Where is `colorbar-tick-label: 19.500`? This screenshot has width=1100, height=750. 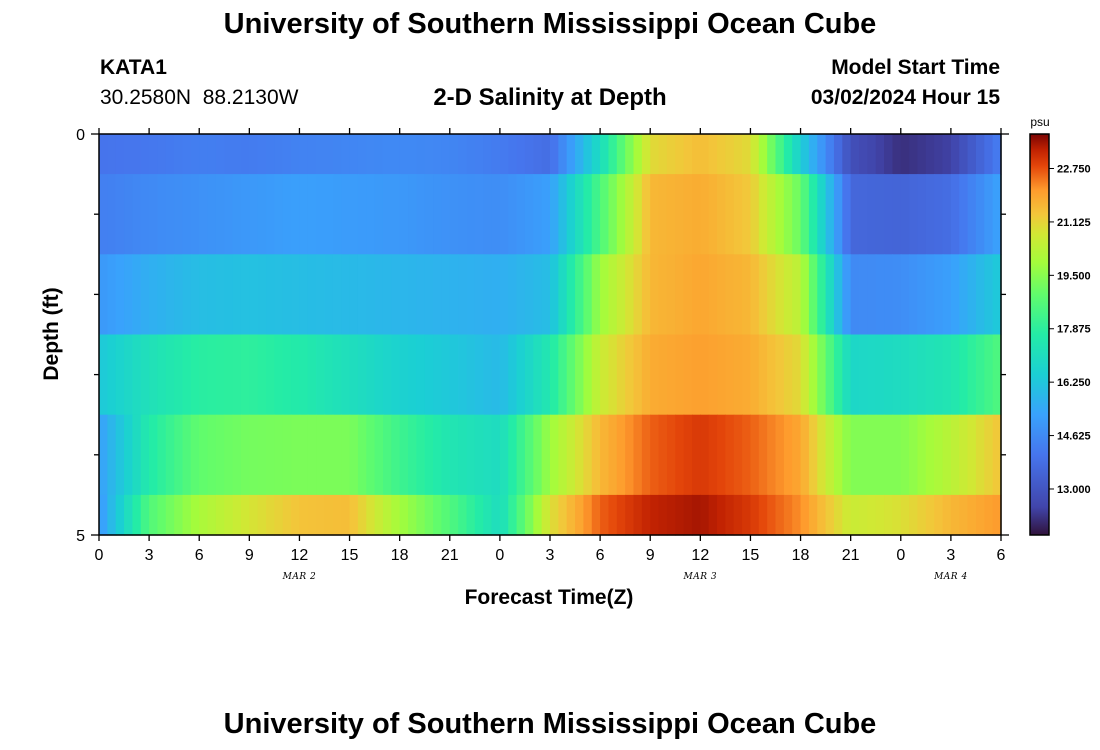
colorbar-tick-label: 19.500 is located at coordinates (1074, 276).